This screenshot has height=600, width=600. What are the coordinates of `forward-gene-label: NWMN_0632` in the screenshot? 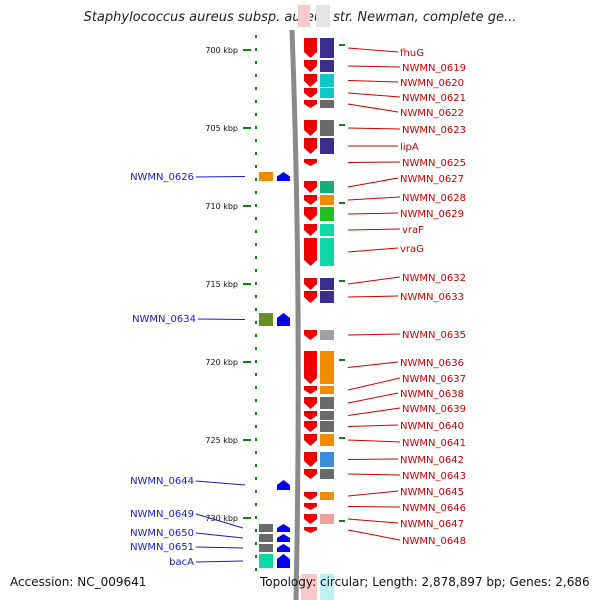 It's located at (434, 278).